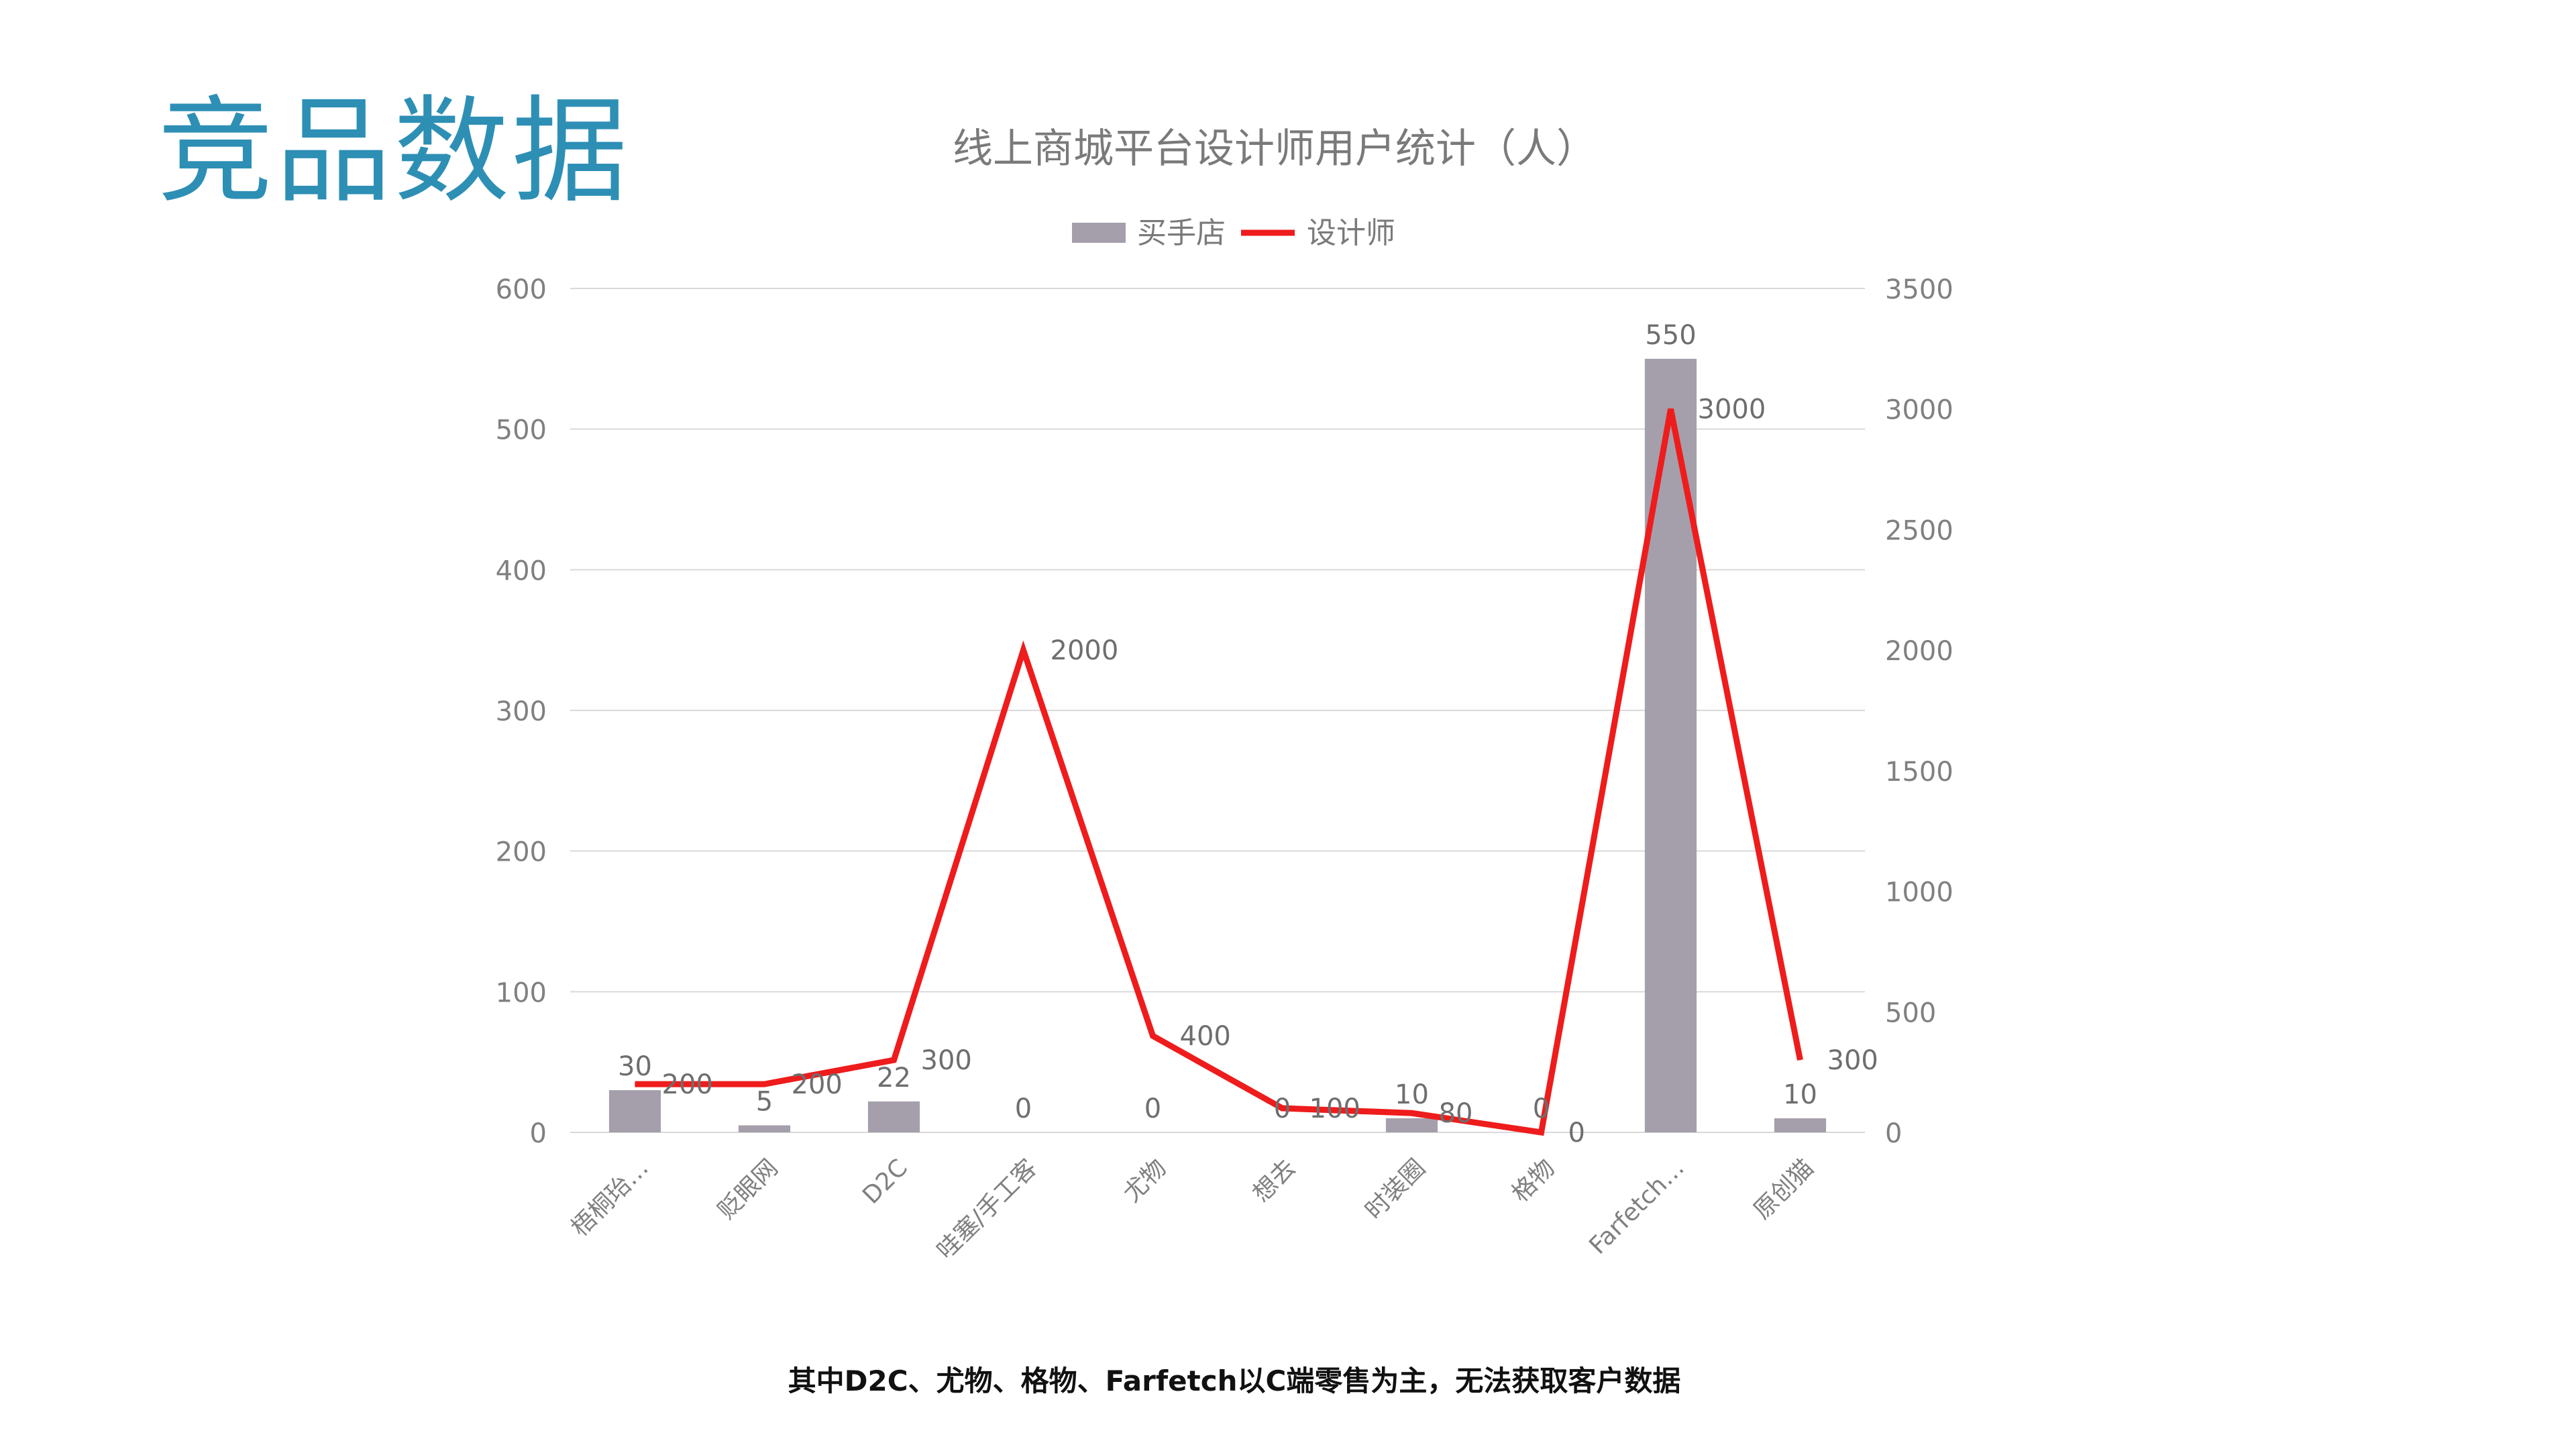 The height and width of the screenshot is (1449, 2576). I want to click on right-tick-label: 500, so click(1910, 1013).